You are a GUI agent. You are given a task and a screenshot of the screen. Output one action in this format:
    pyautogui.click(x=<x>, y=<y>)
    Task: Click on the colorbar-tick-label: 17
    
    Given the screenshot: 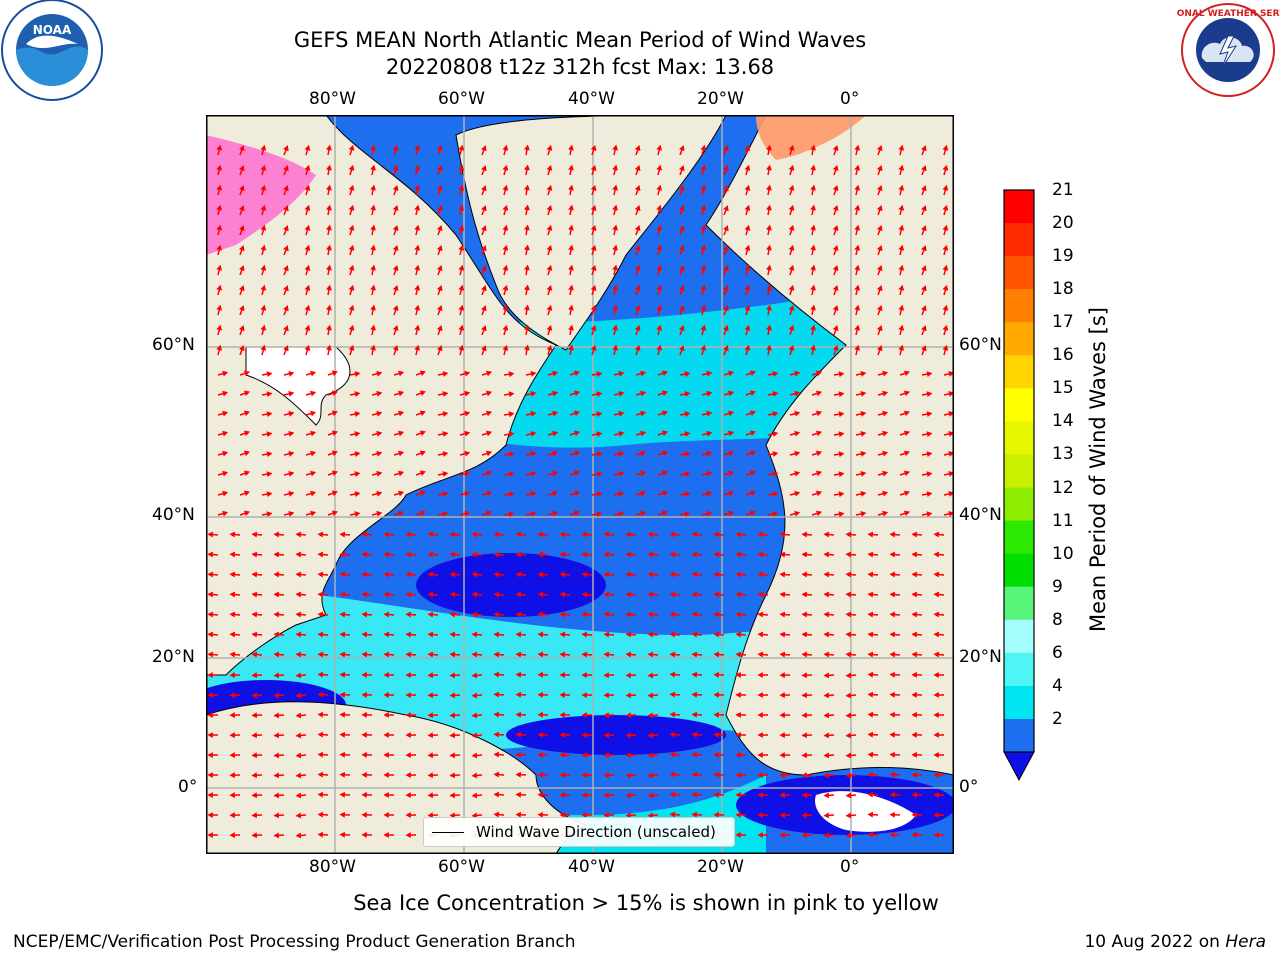 What is the action you would take?
    pyautogui.click(x=1063, y=322)
    